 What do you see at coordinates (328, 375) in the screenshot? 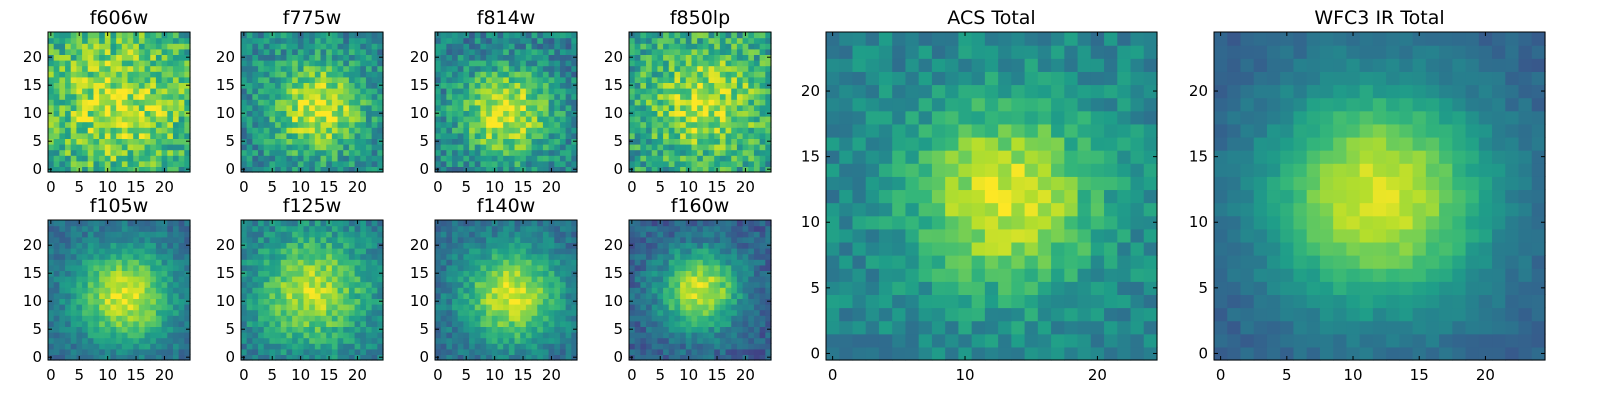
I see `x-tick-label: 15` at bounding box center [328, 375].